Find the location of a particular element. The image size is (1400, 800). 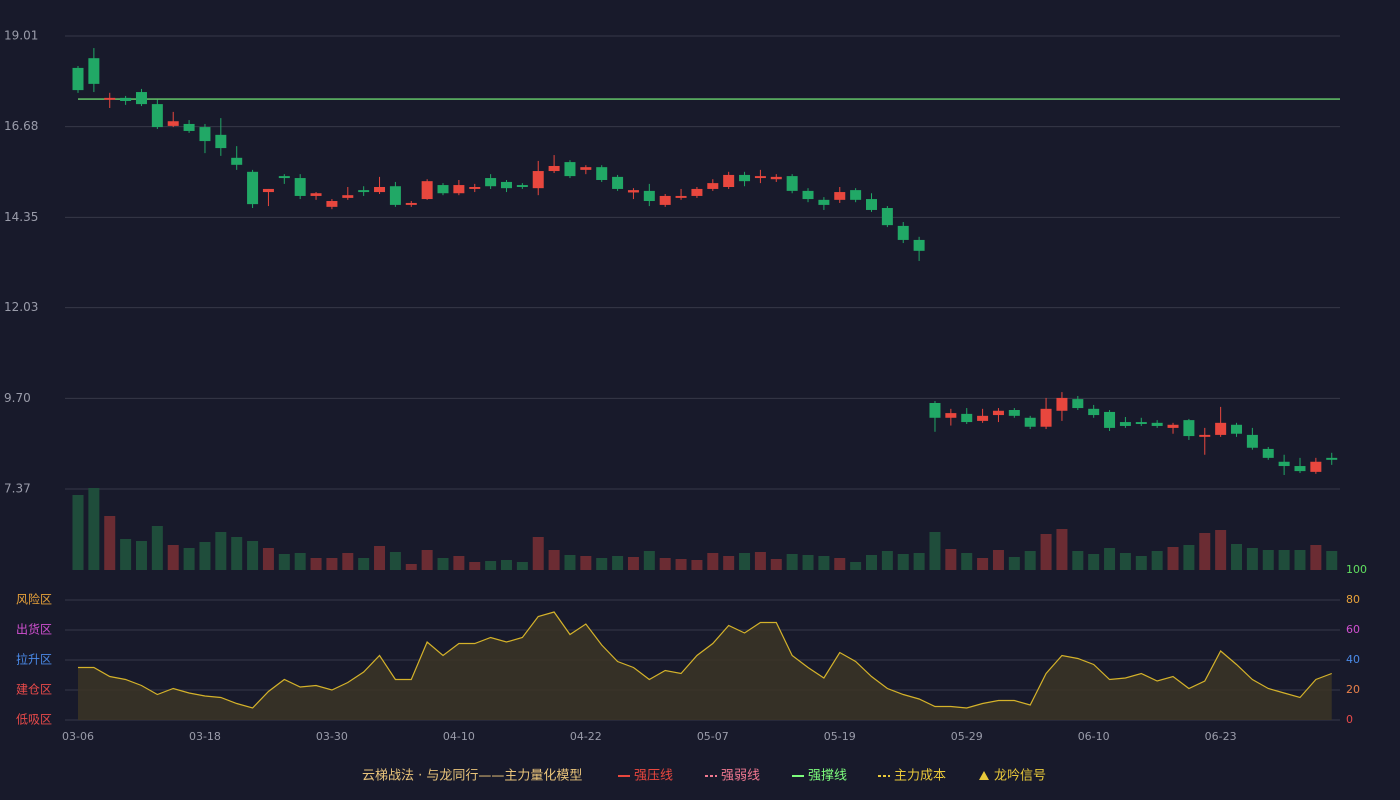

x-tick-label: 06-23 is located at coordinates (1221, 736).